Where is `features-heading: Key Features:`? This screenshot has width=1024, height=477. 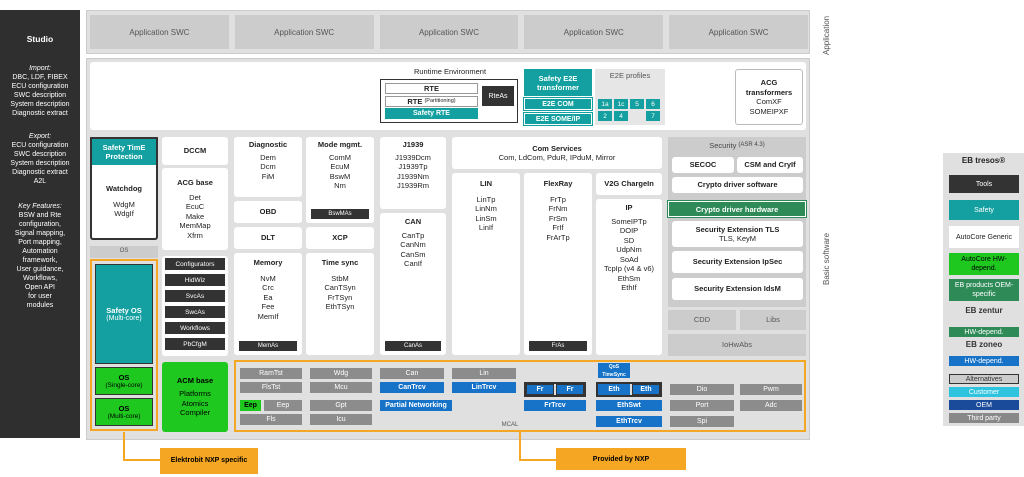
features-heading: Key Features: is located at coordinates (40, 206).